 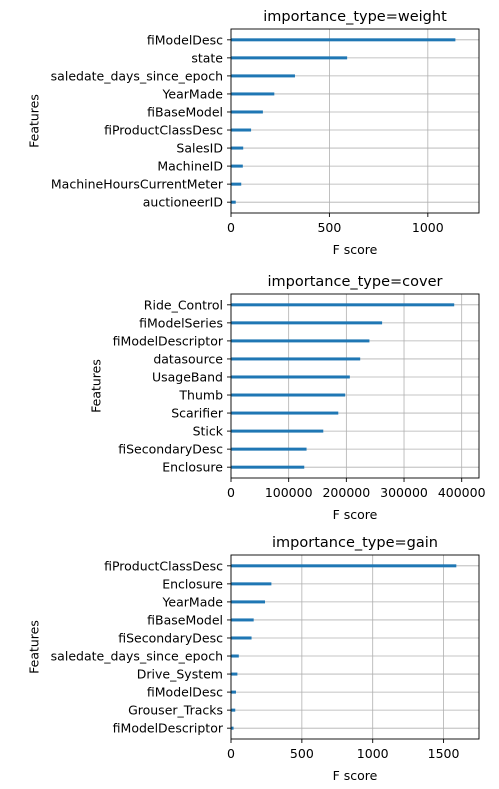 I want to click on chart-title: importance_type=gain, so click(x=355, y=543).